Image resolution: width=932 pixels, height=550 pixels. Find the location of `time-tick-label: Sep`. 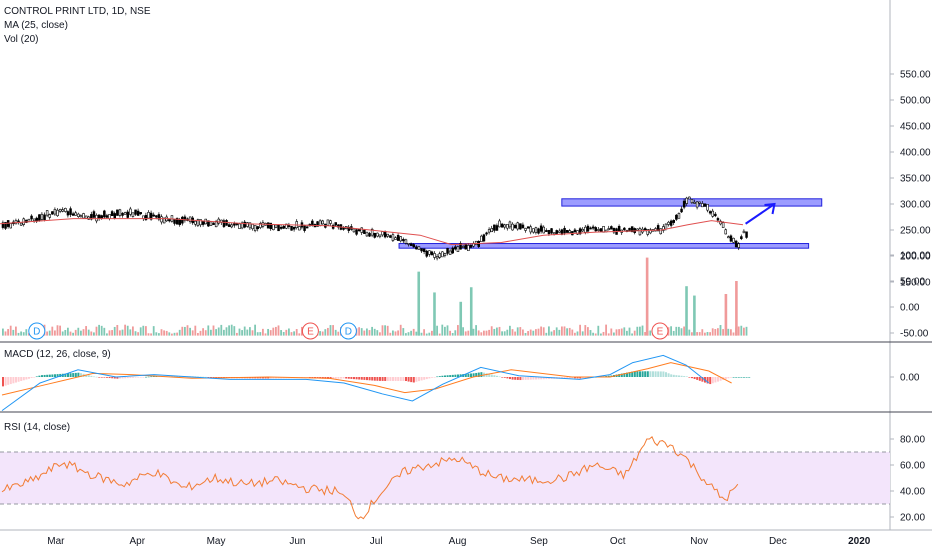

time-tick-label: Sep is located at coordinates (539, 541).